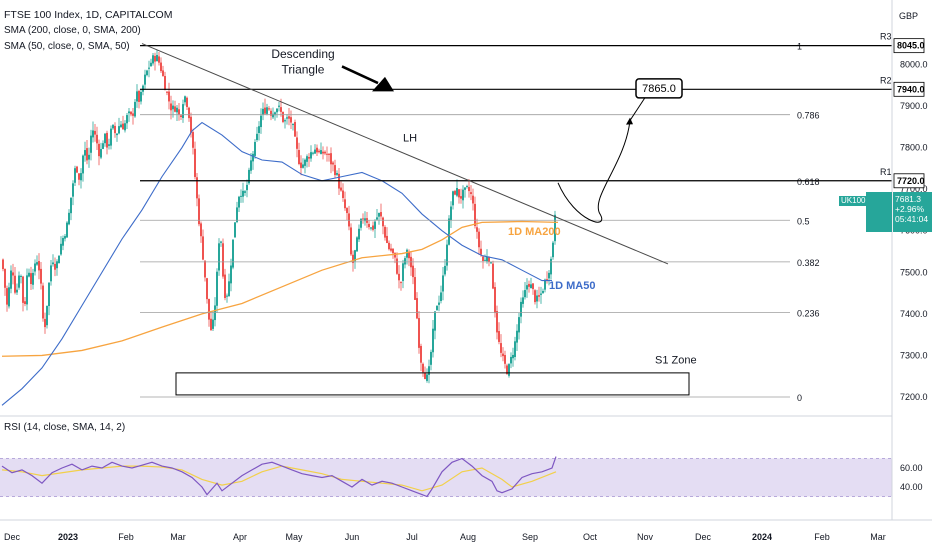 The height and width of the screenshot is (550, 932). I want to click on fib-label-0.618: 0.618, so click(808, 182).